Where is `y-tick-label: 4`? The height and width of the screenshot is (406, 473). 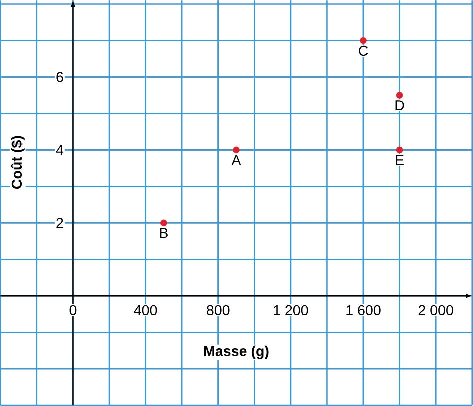
y-tick-label: 4 is located at coordinates (60, 150).